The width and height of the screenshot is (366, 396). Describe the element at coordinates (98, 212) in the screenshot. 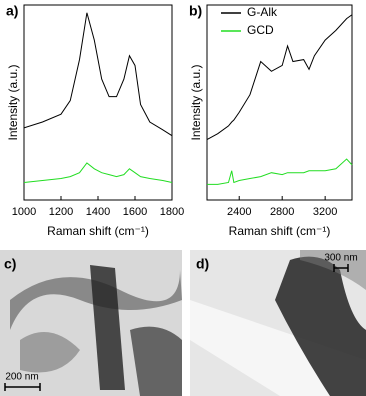

I see `x-tick-label: 1400` at that location.